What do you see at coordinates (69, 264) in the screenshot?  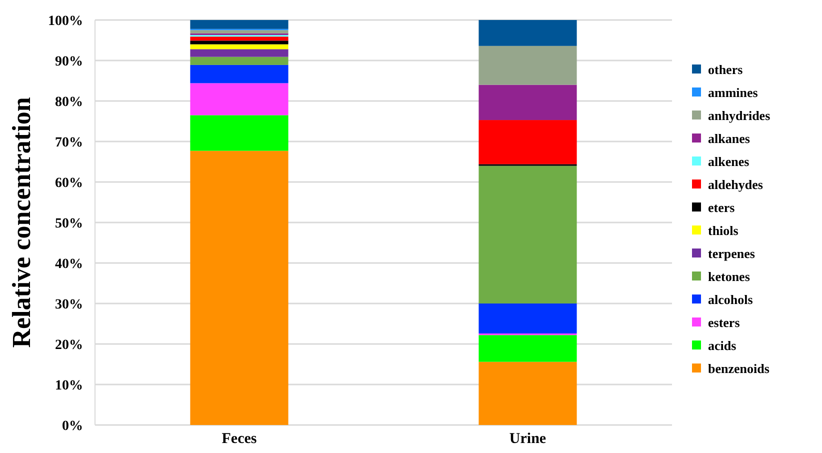 I see `y-tick-label: 40%` at bounding box center [69, 264].